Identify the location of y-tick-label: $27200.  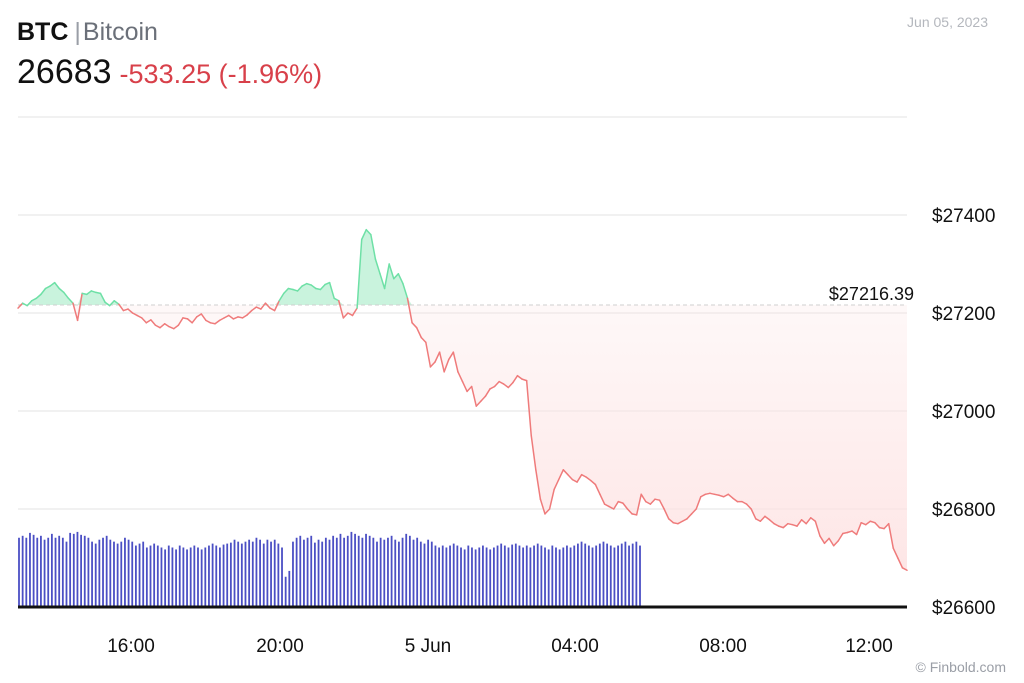
(963, 314).